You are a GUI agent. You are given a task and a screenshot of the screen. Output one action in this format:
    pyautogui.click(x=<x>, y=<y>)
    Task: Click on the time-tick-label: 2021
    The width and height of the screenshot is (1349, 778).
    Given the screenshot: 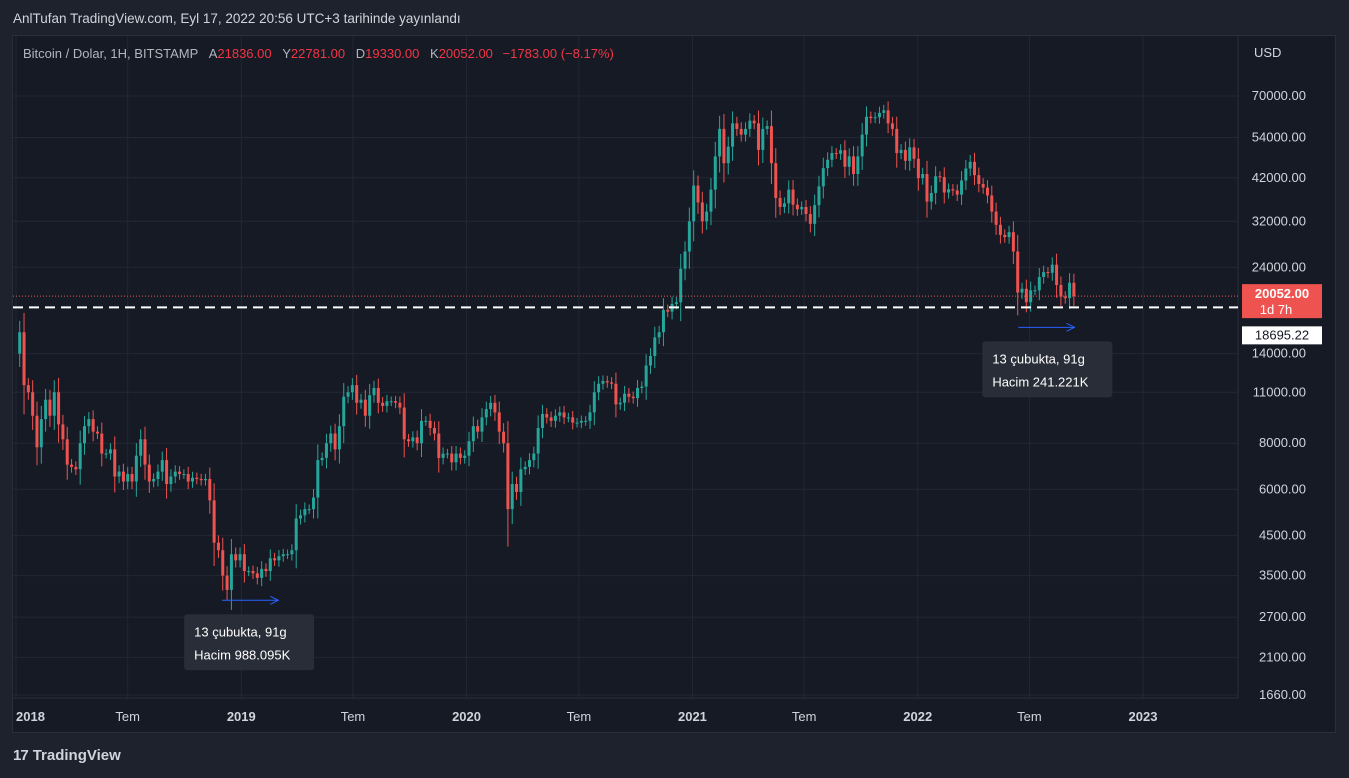 What is the action you would take?
    pyautogui.click(x=692, y=716)
    